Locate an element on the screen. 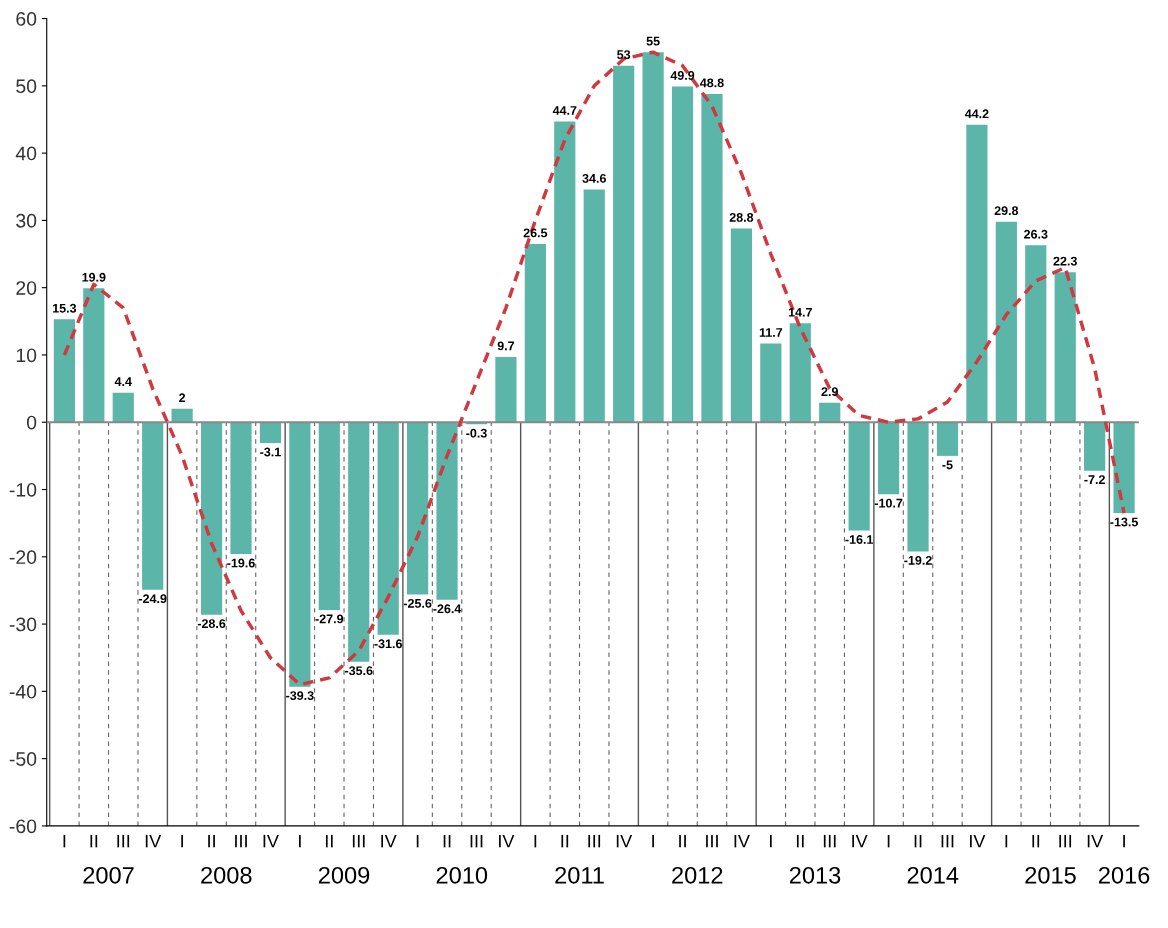  data-label: 29.8 is located at coordinates (1006, 211).